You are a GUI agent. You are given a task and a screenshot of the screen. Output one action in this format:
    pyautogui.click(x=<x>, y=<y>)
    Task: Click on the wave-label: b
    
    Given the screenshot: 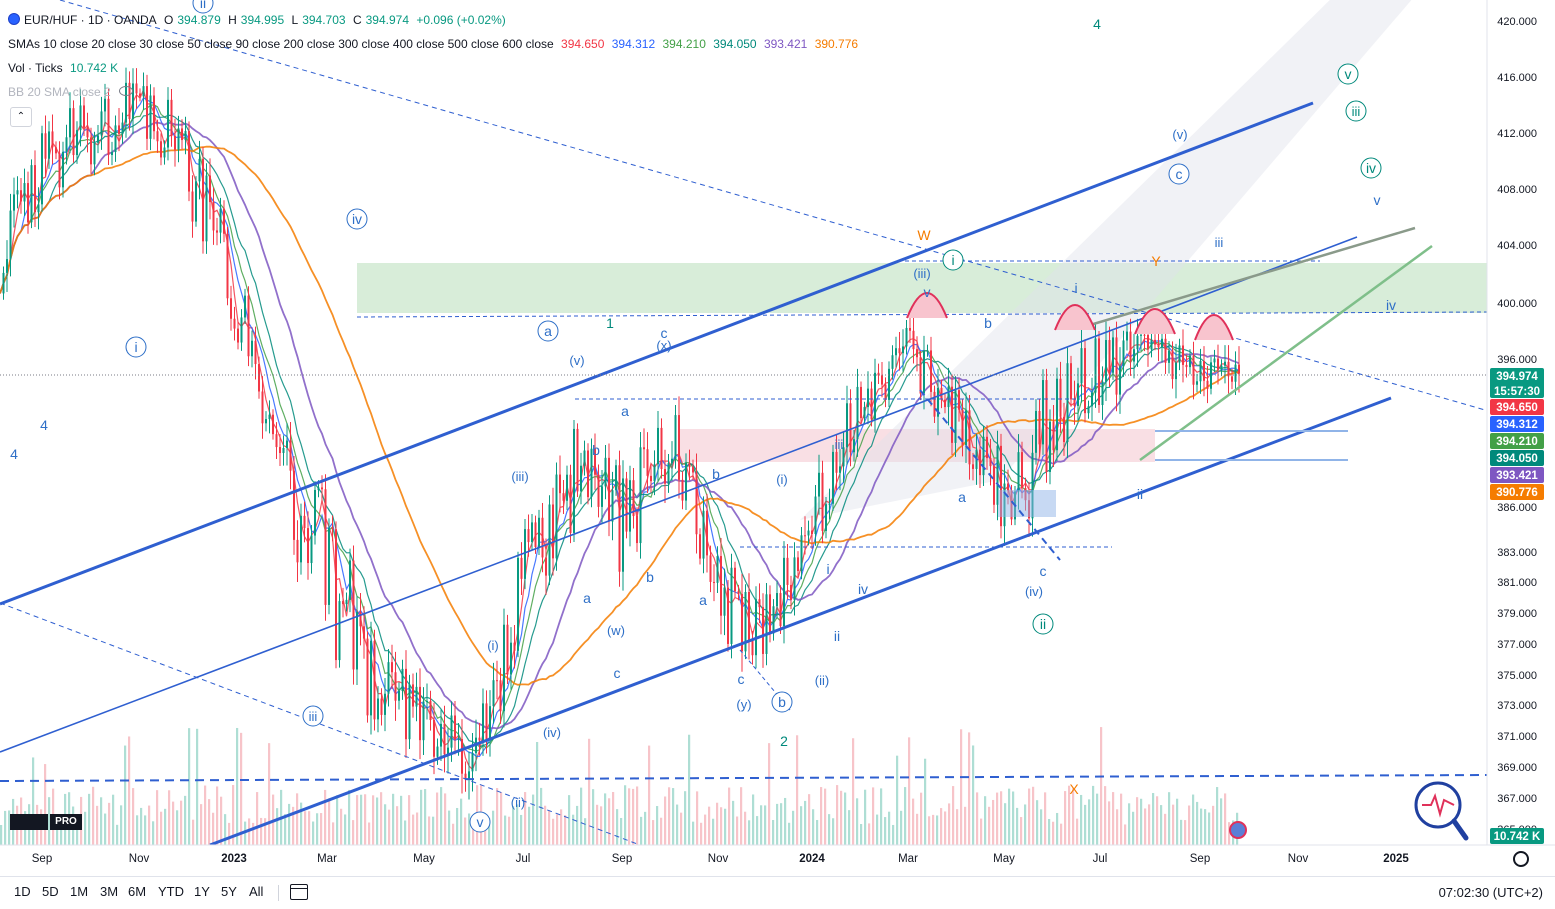 What is the action you would take?
    pyautogui.click(x=716, y=474)
    